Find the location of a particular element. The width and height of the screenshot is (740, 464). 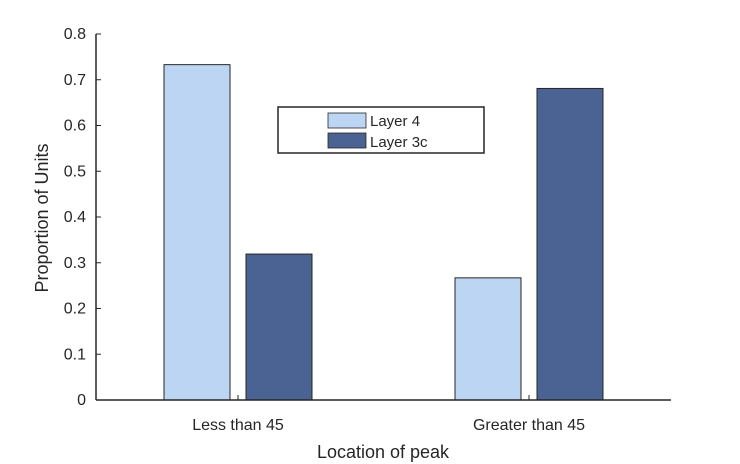

y-tick-label: 0.4 is located at coordinates (75, 217).